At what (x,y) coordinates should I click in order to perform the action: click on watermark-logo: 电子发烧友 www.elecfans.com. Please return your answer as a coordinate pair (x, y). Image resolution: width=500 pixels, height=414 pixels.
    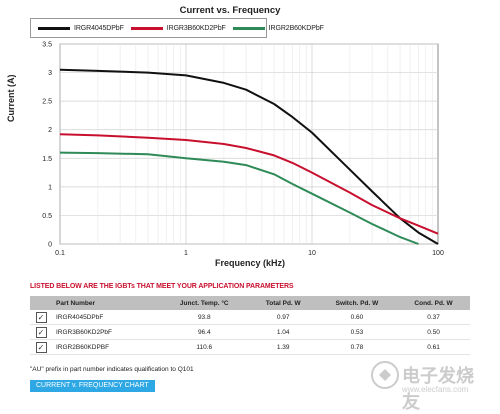
    Looking at the image, I should click on (430, 386).